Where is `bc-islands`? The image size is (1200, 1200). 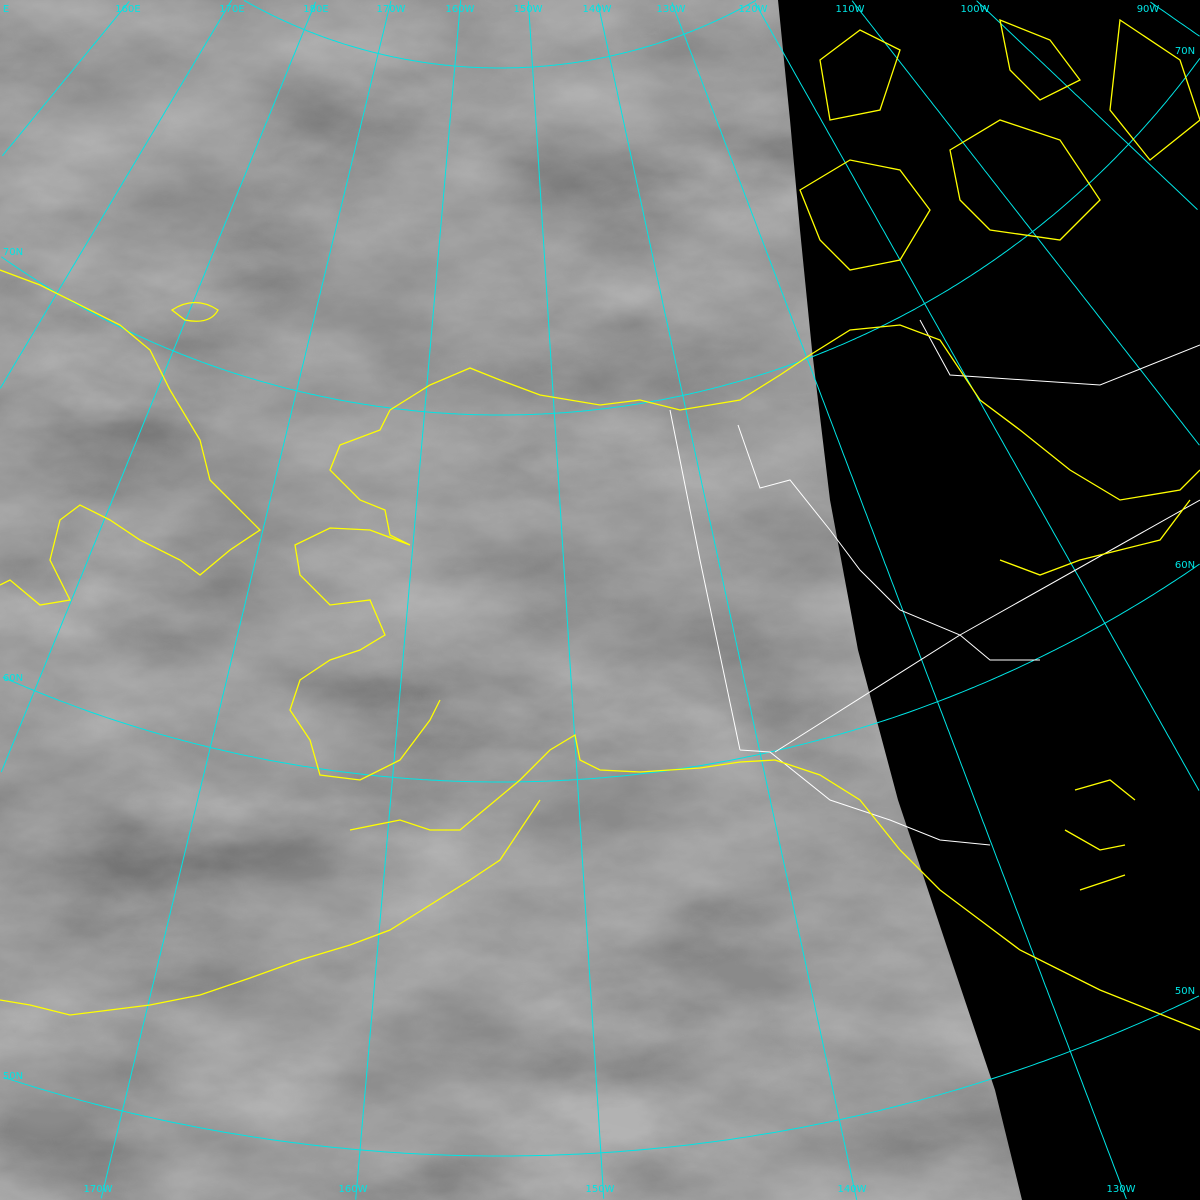
bc-islands is located at coordinates (1100, 835).